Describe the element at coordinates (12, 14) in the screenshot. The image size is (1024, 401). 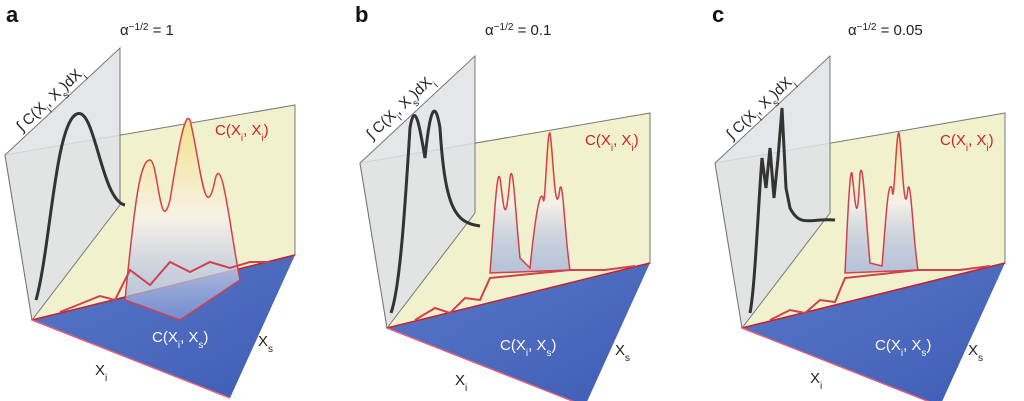
I see `panel-label: a` at that location.